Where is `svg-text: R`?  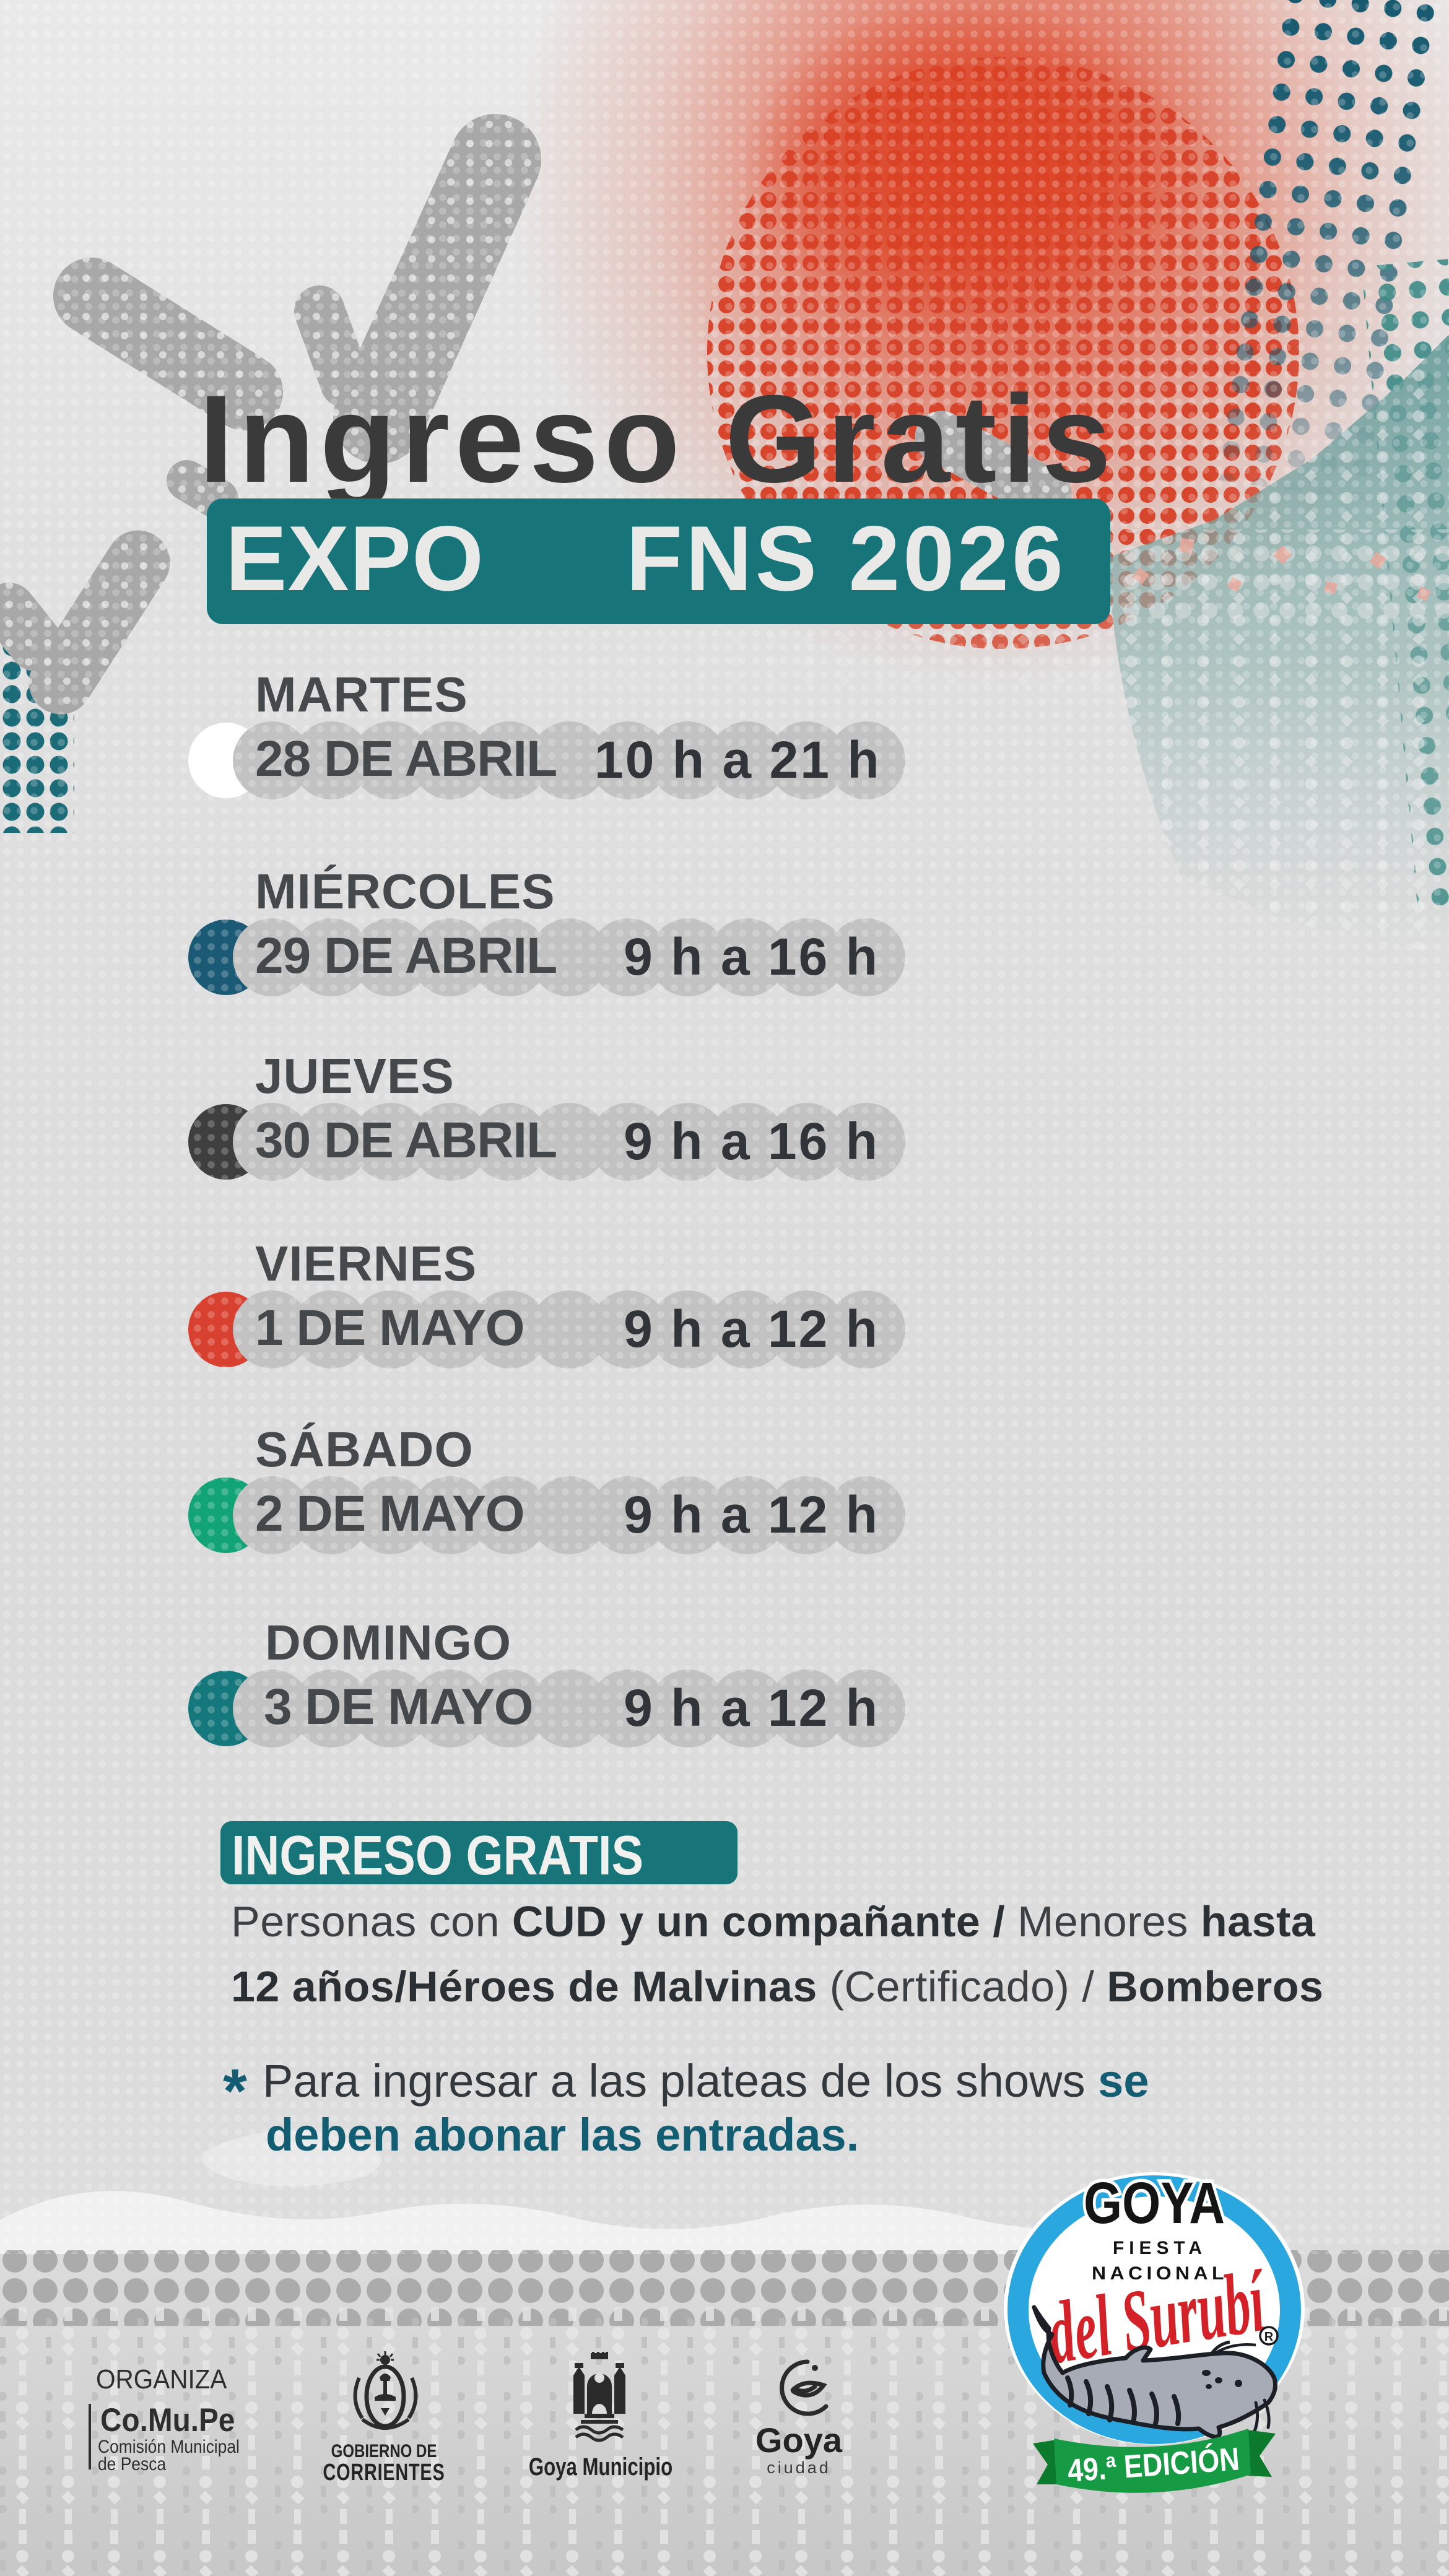
svg-text: R is located at coordinates (1269, 2337).